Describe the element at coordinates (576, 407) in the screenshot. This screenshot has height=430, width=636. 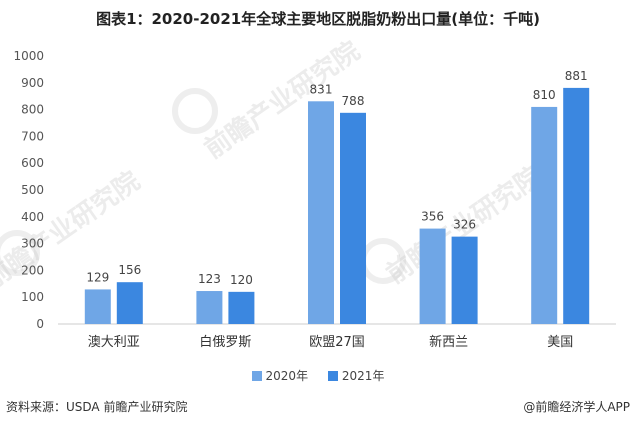
I see `credit-note: @前瞻经济学人APP` at that location.